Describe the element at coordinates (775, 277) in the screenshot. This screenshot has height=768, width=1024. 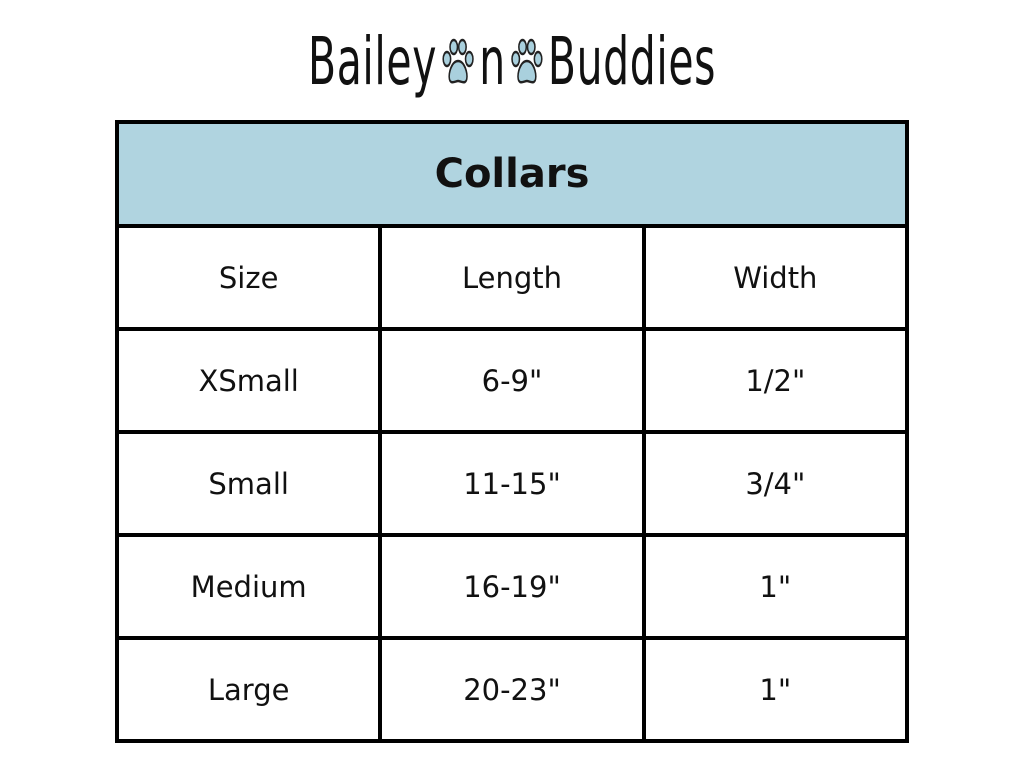
I see `column-header: Width` at that location.